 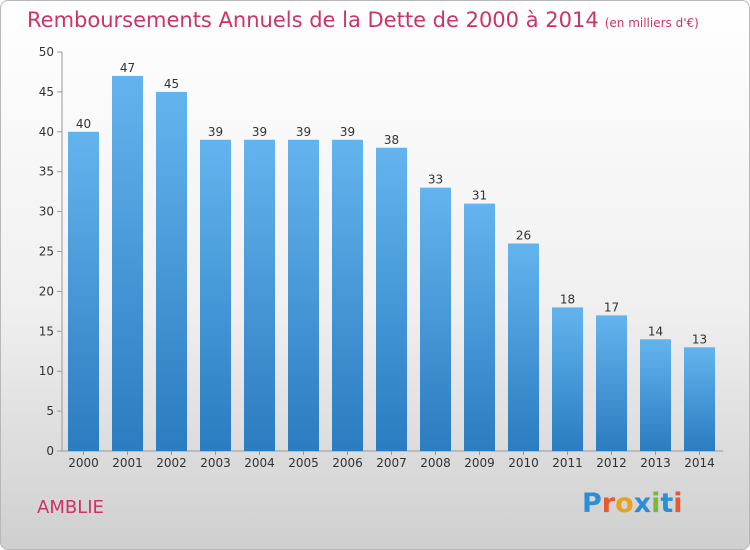 What do you see at coordinates (435, 180) in the screenshot?
I see `value-label: 33` at bounding box center [435, 180].